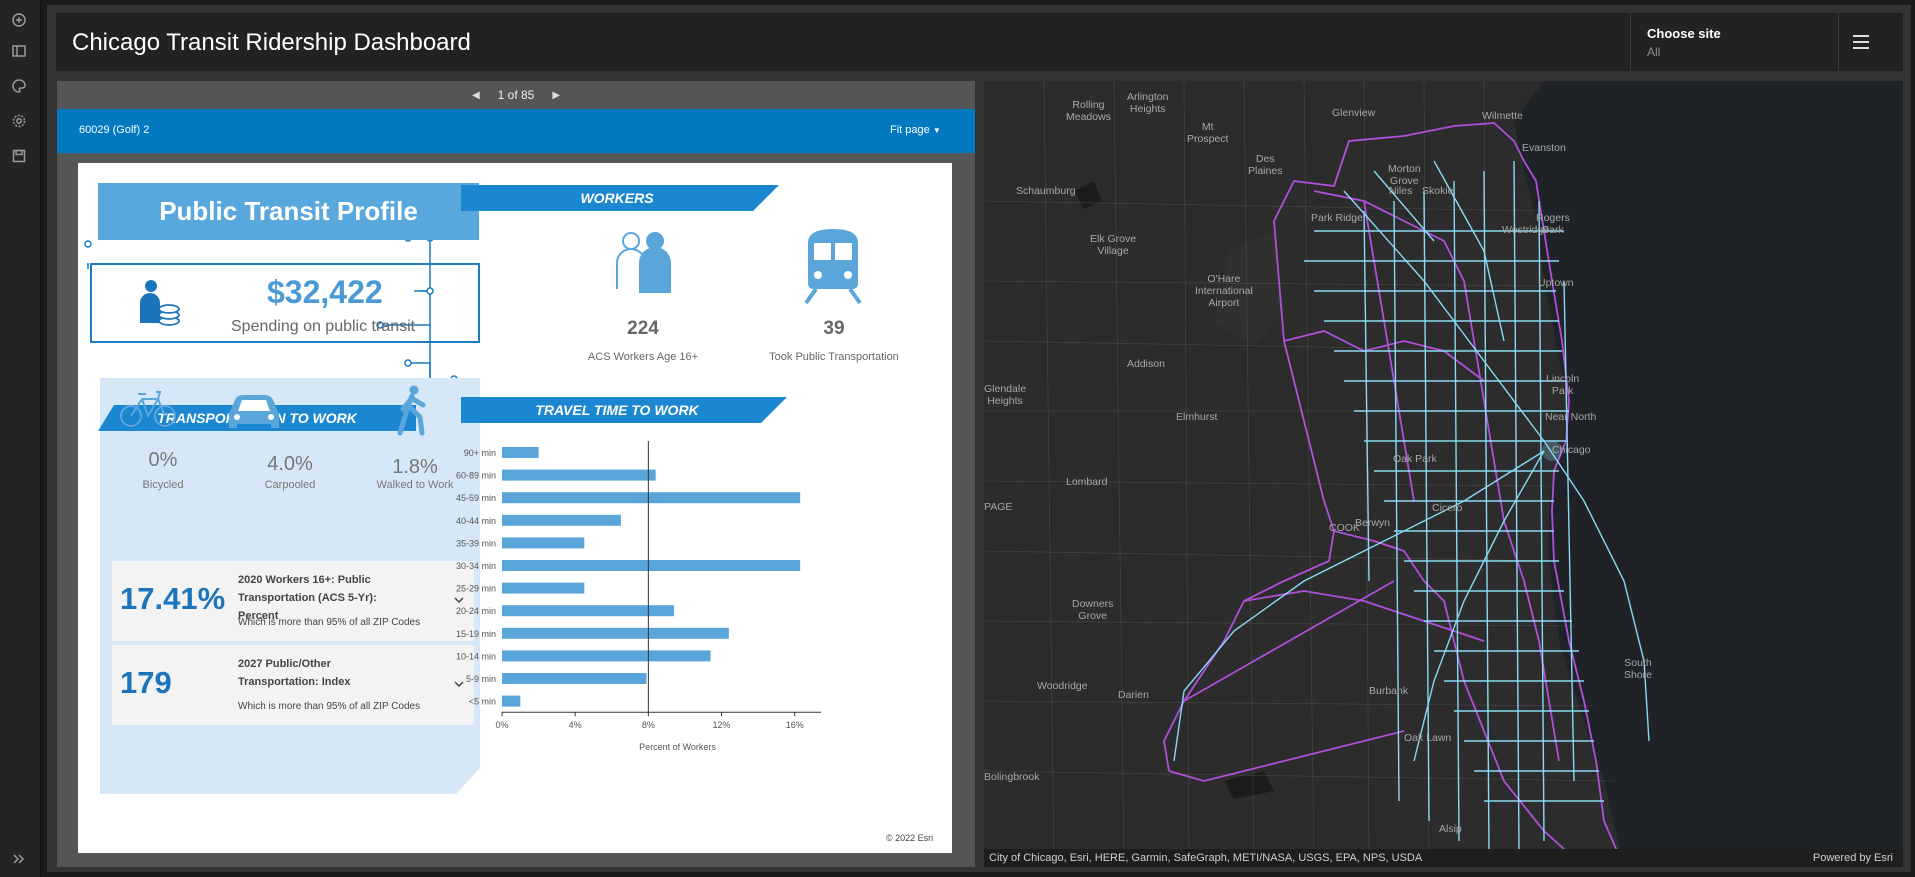  I want to click on profile-title: Public Transit Profile, so click(288, 211).